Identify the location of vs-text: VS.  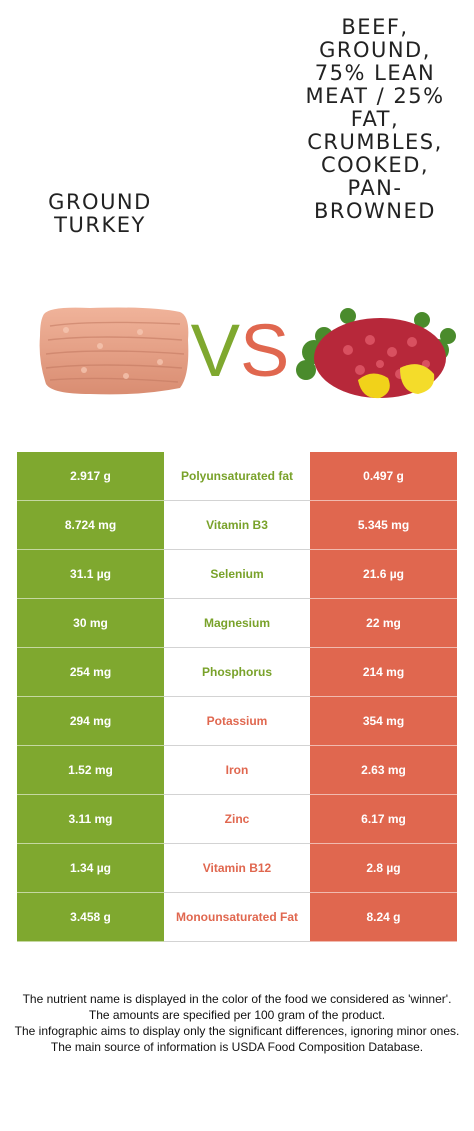
(240, 349).